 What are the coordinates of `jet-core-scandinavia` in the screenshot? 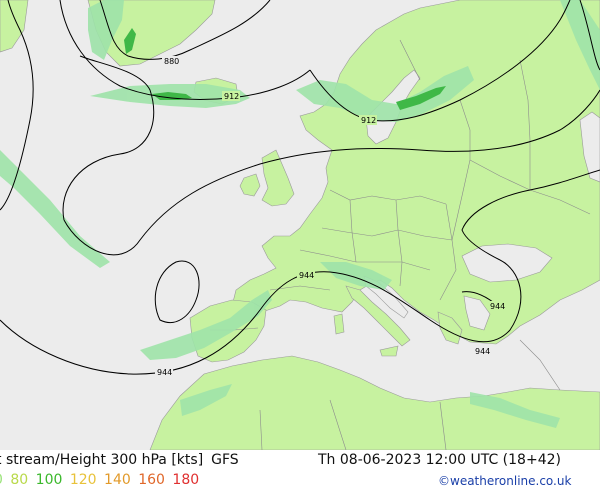 It's located at (421, 98).